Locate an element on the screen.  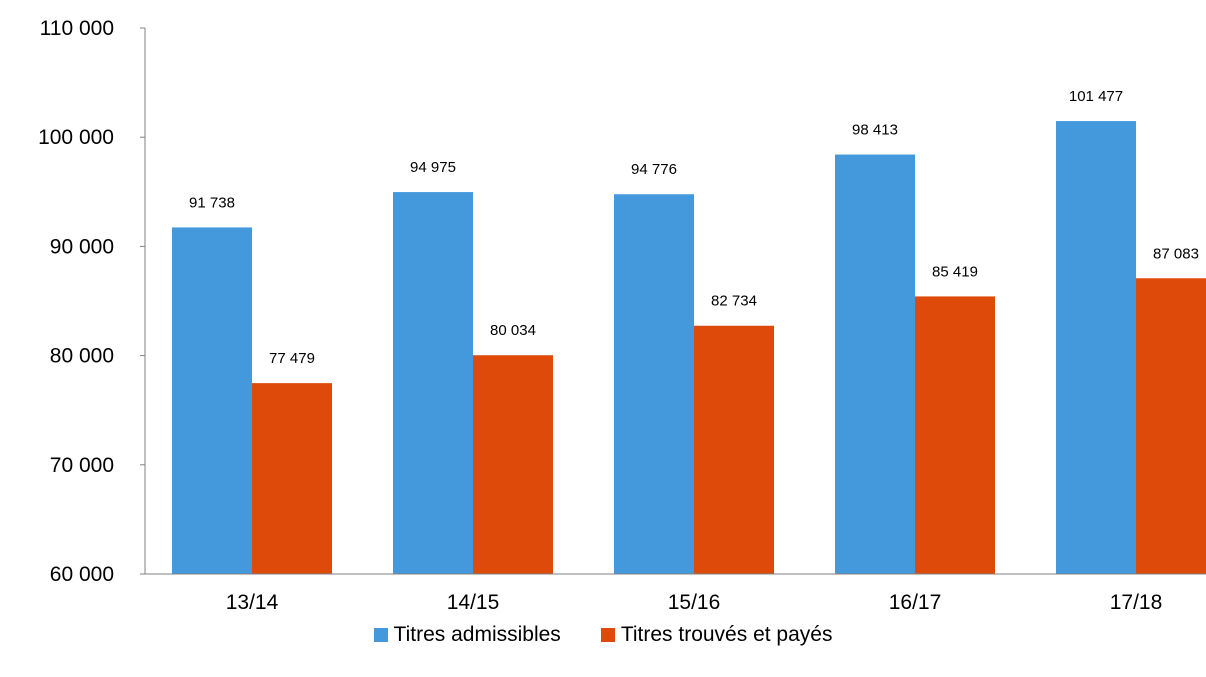
data-label-series-1: 77 479 is located at coordinates (292, 358).